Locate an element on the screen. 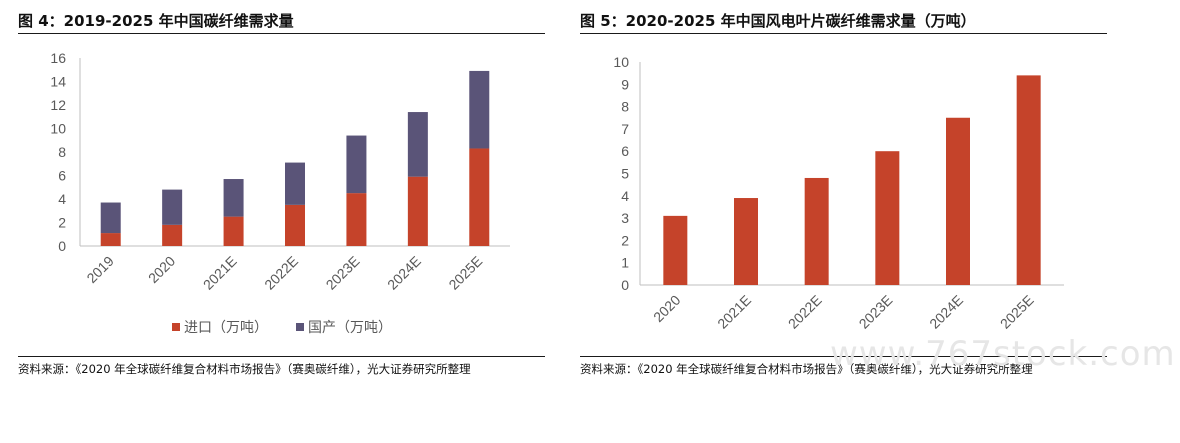  left-x-tick-label: 2024E is located at coordinates (404, 273).